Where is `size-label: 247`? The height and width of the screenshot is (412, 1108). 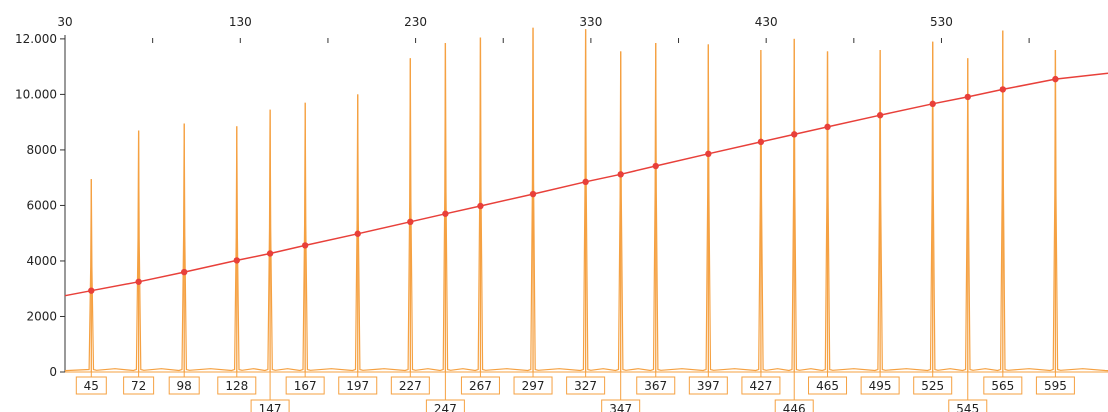
size-label: 247 is located at coordinates (445, 407).